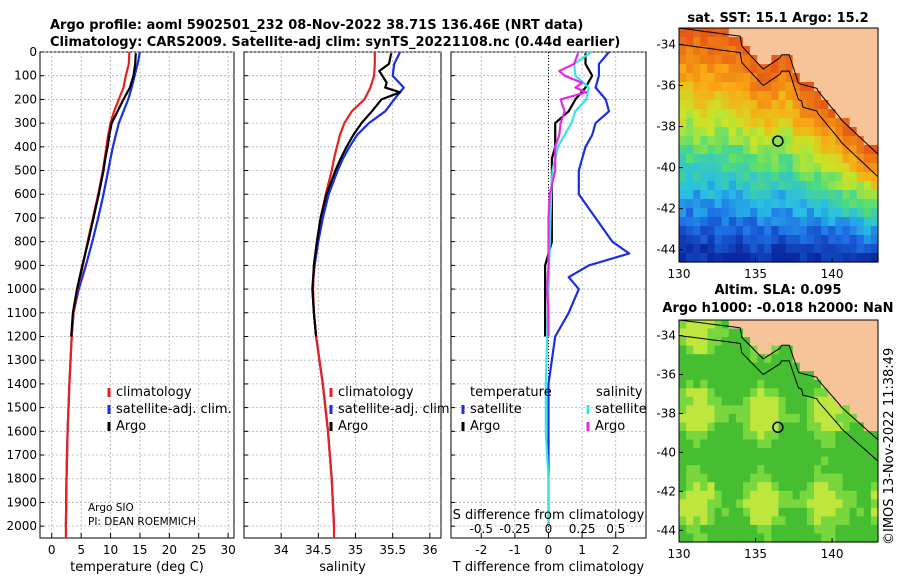  What do you see at coordinates (666, 530) in the screenshot?
I see `lat-tick-label: -44` at bounding box center [666, 530].